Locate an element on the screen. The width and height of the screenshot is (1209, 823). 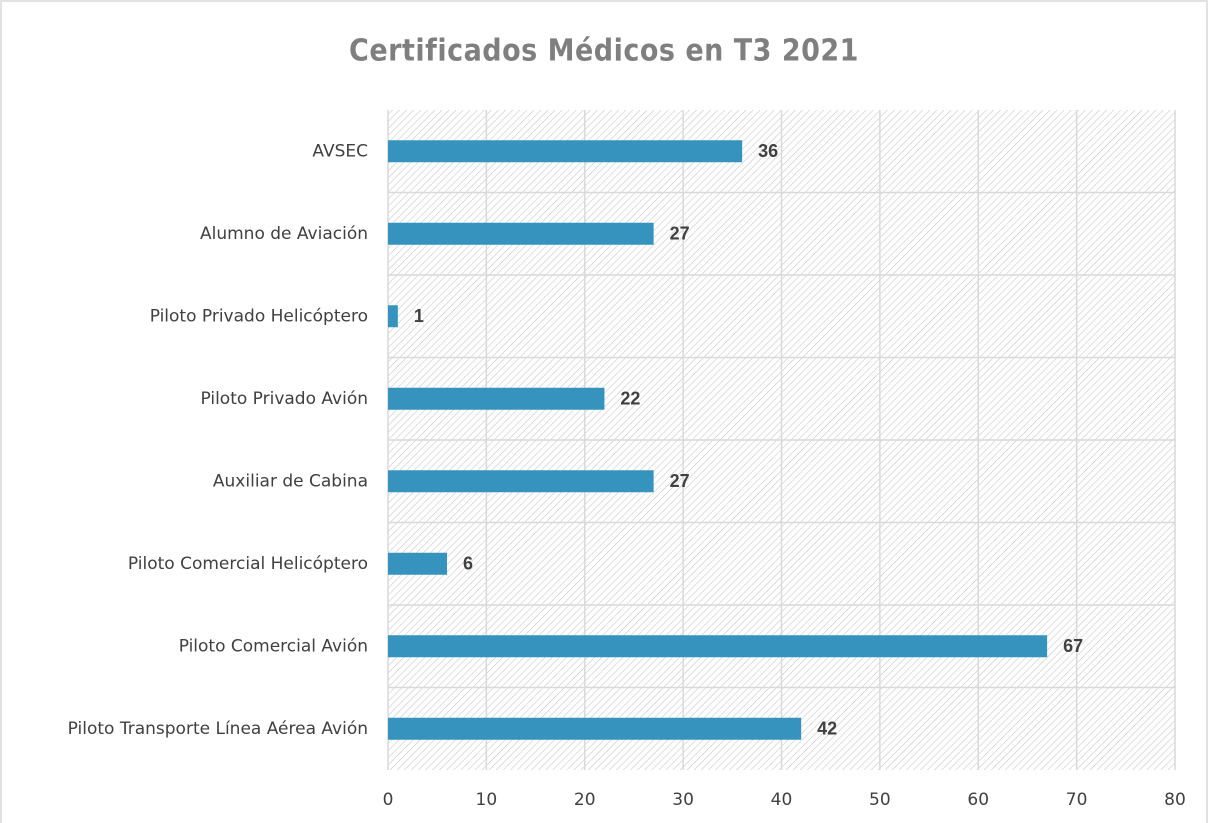
data-label: 36 is located at coordinates (768, 151).